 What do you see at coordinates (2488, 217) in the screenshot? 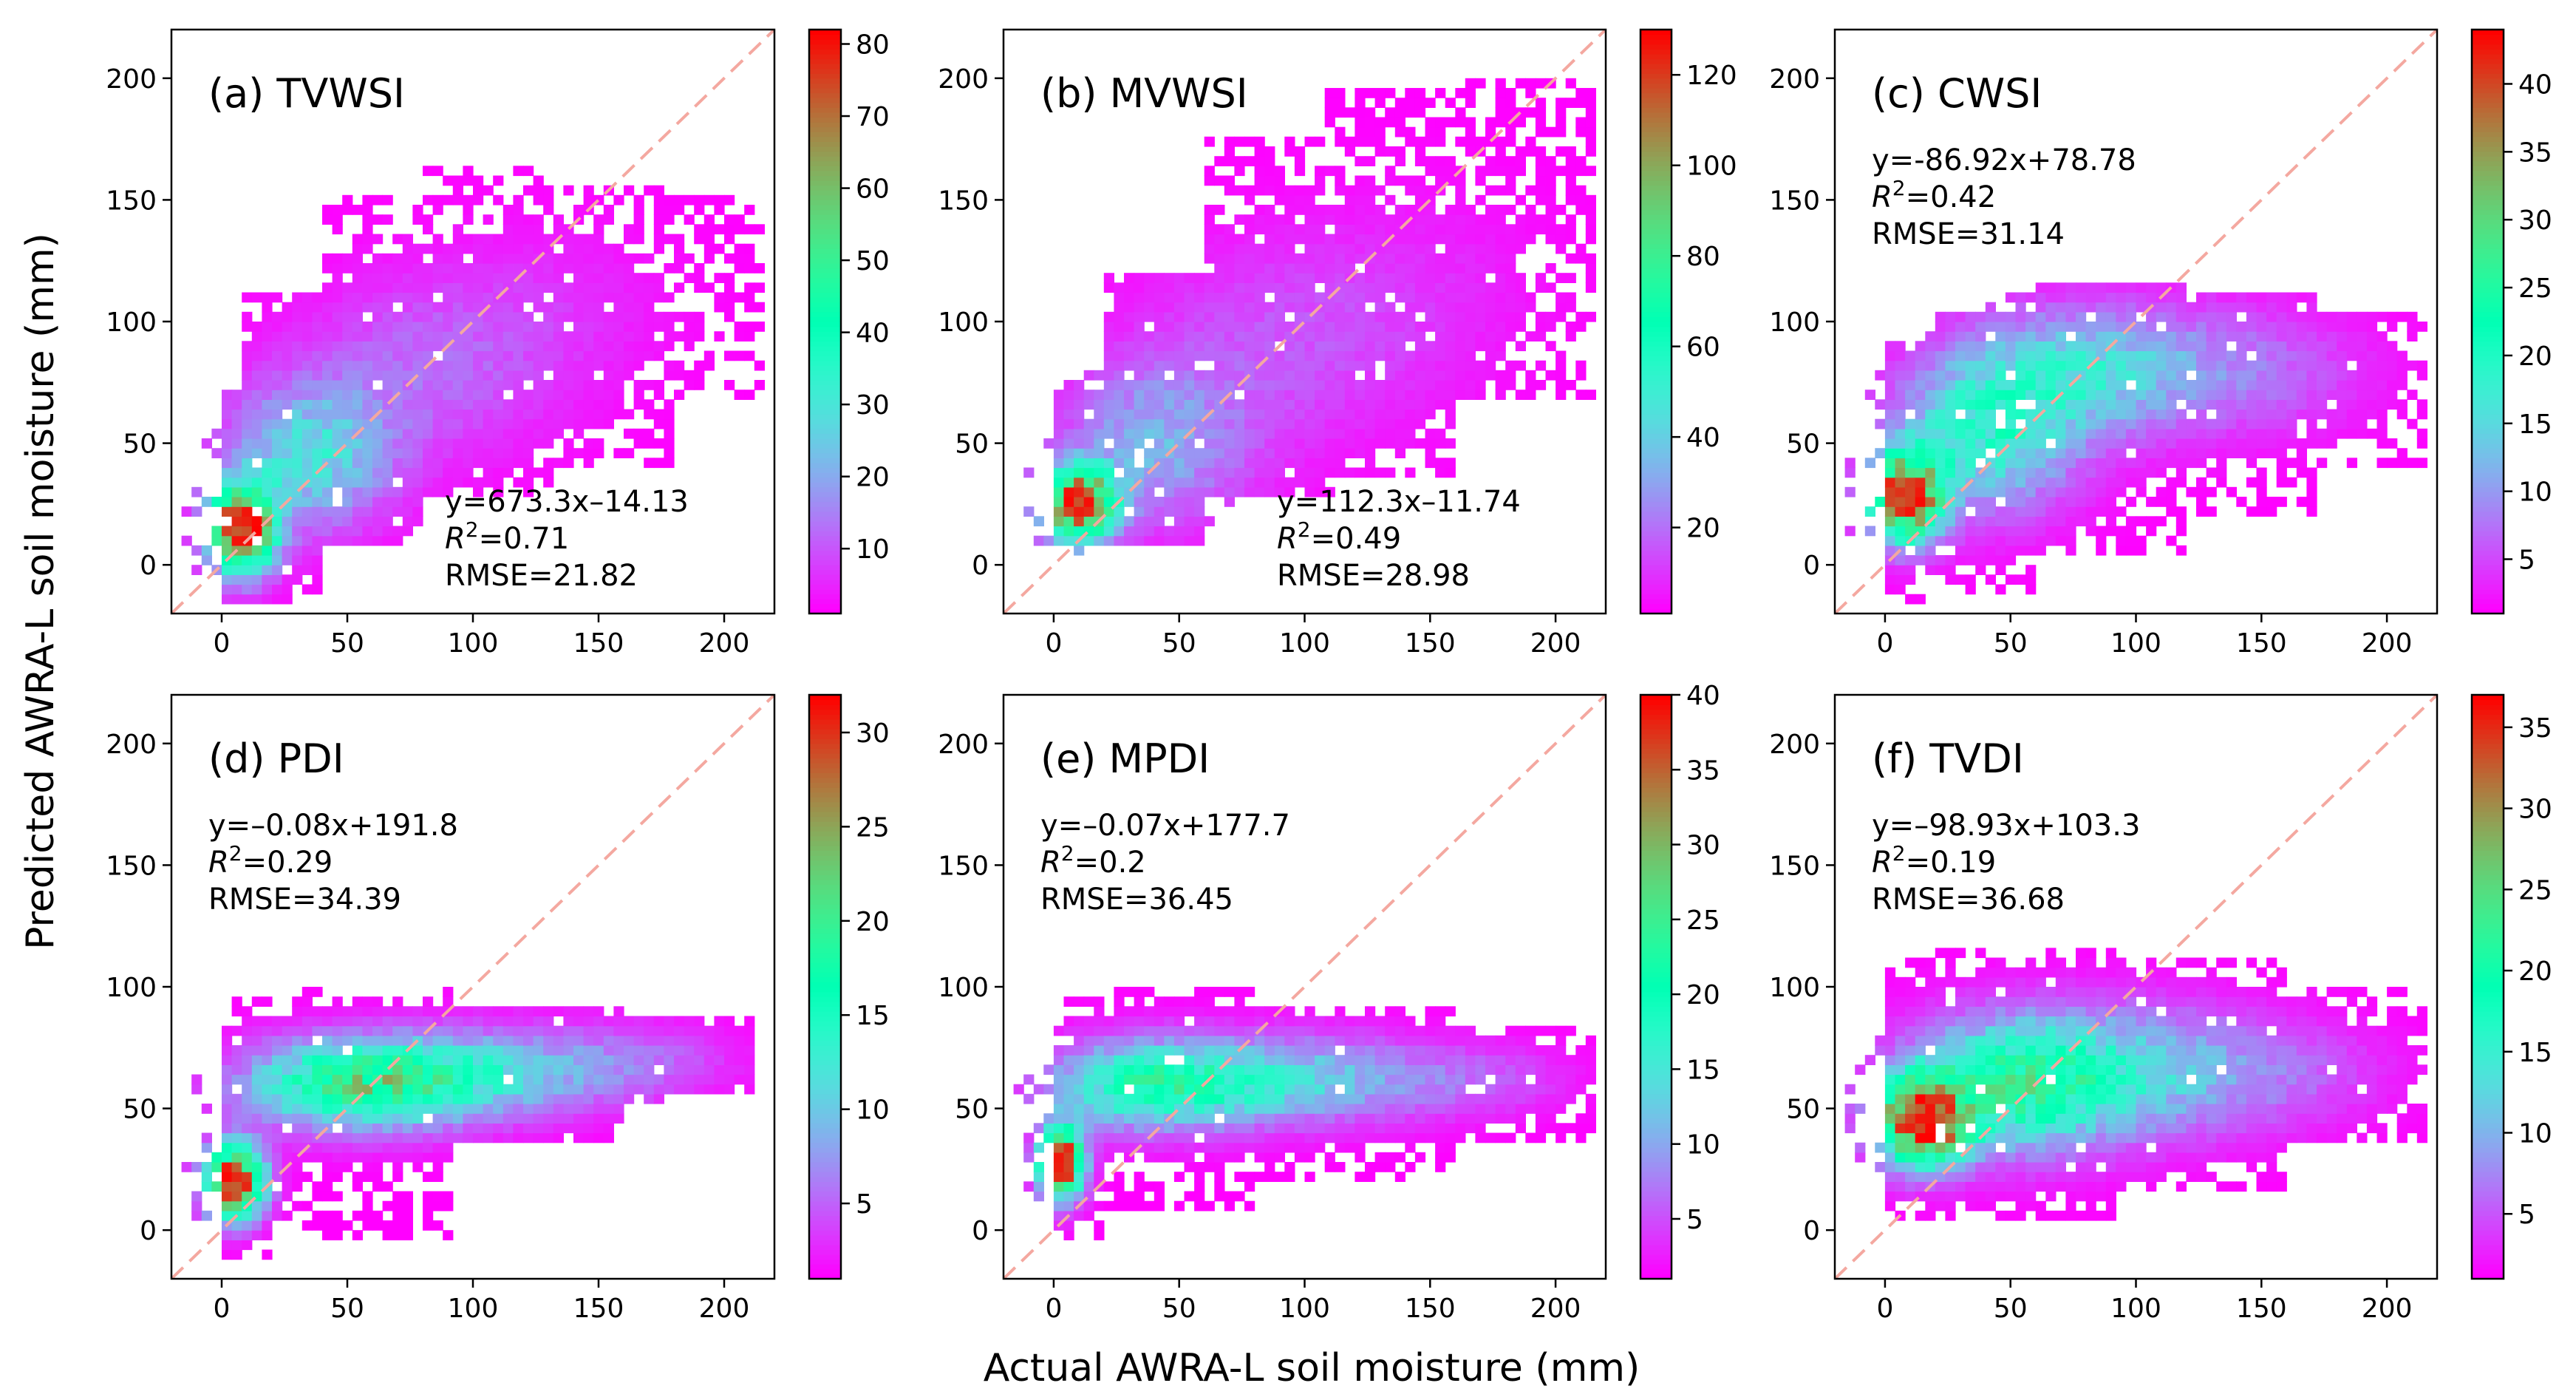
I see `colorbar-segment` at bounding box center [2488, 217].